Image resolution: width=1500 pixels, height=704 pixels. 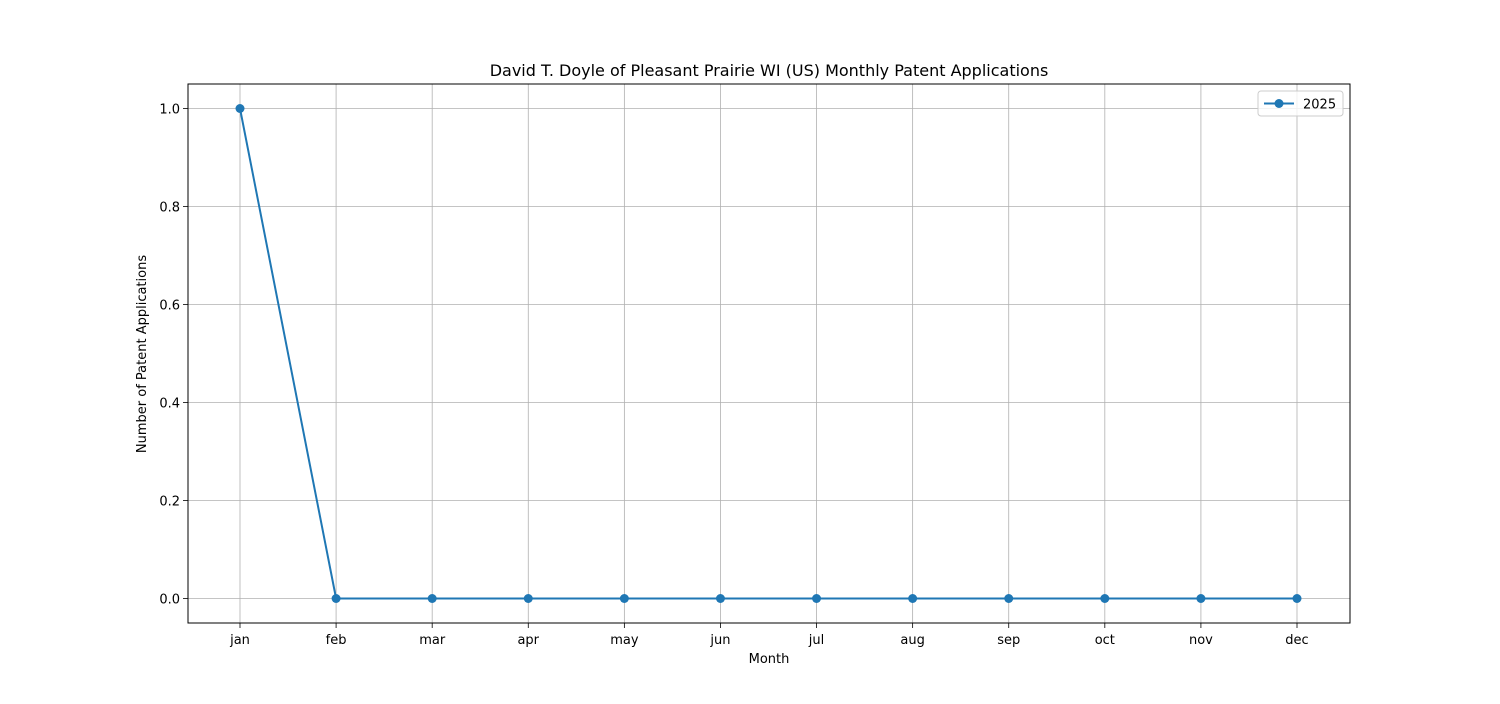 I want to click on x-tick-label: mar, so click(x=432, y=640).